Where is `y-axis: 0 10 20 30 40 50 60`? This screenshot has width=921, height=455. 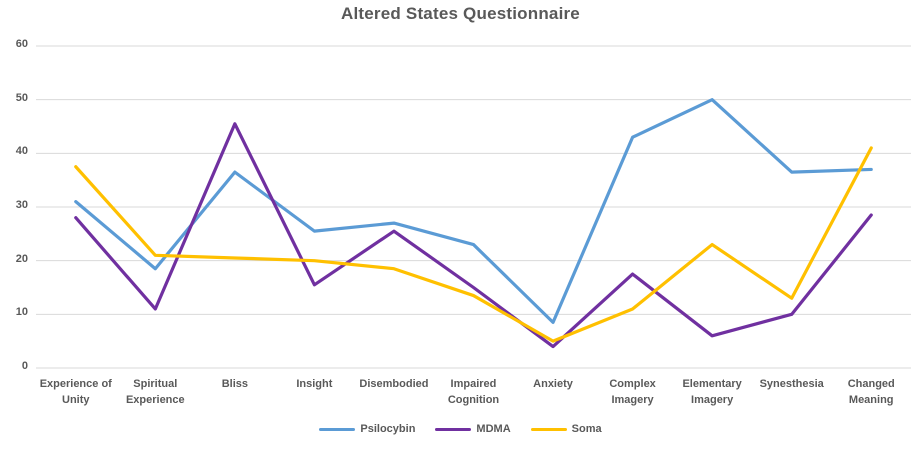 y-axis: 0 10 20 30 40 50 60 is located at coordinates (15, 227).